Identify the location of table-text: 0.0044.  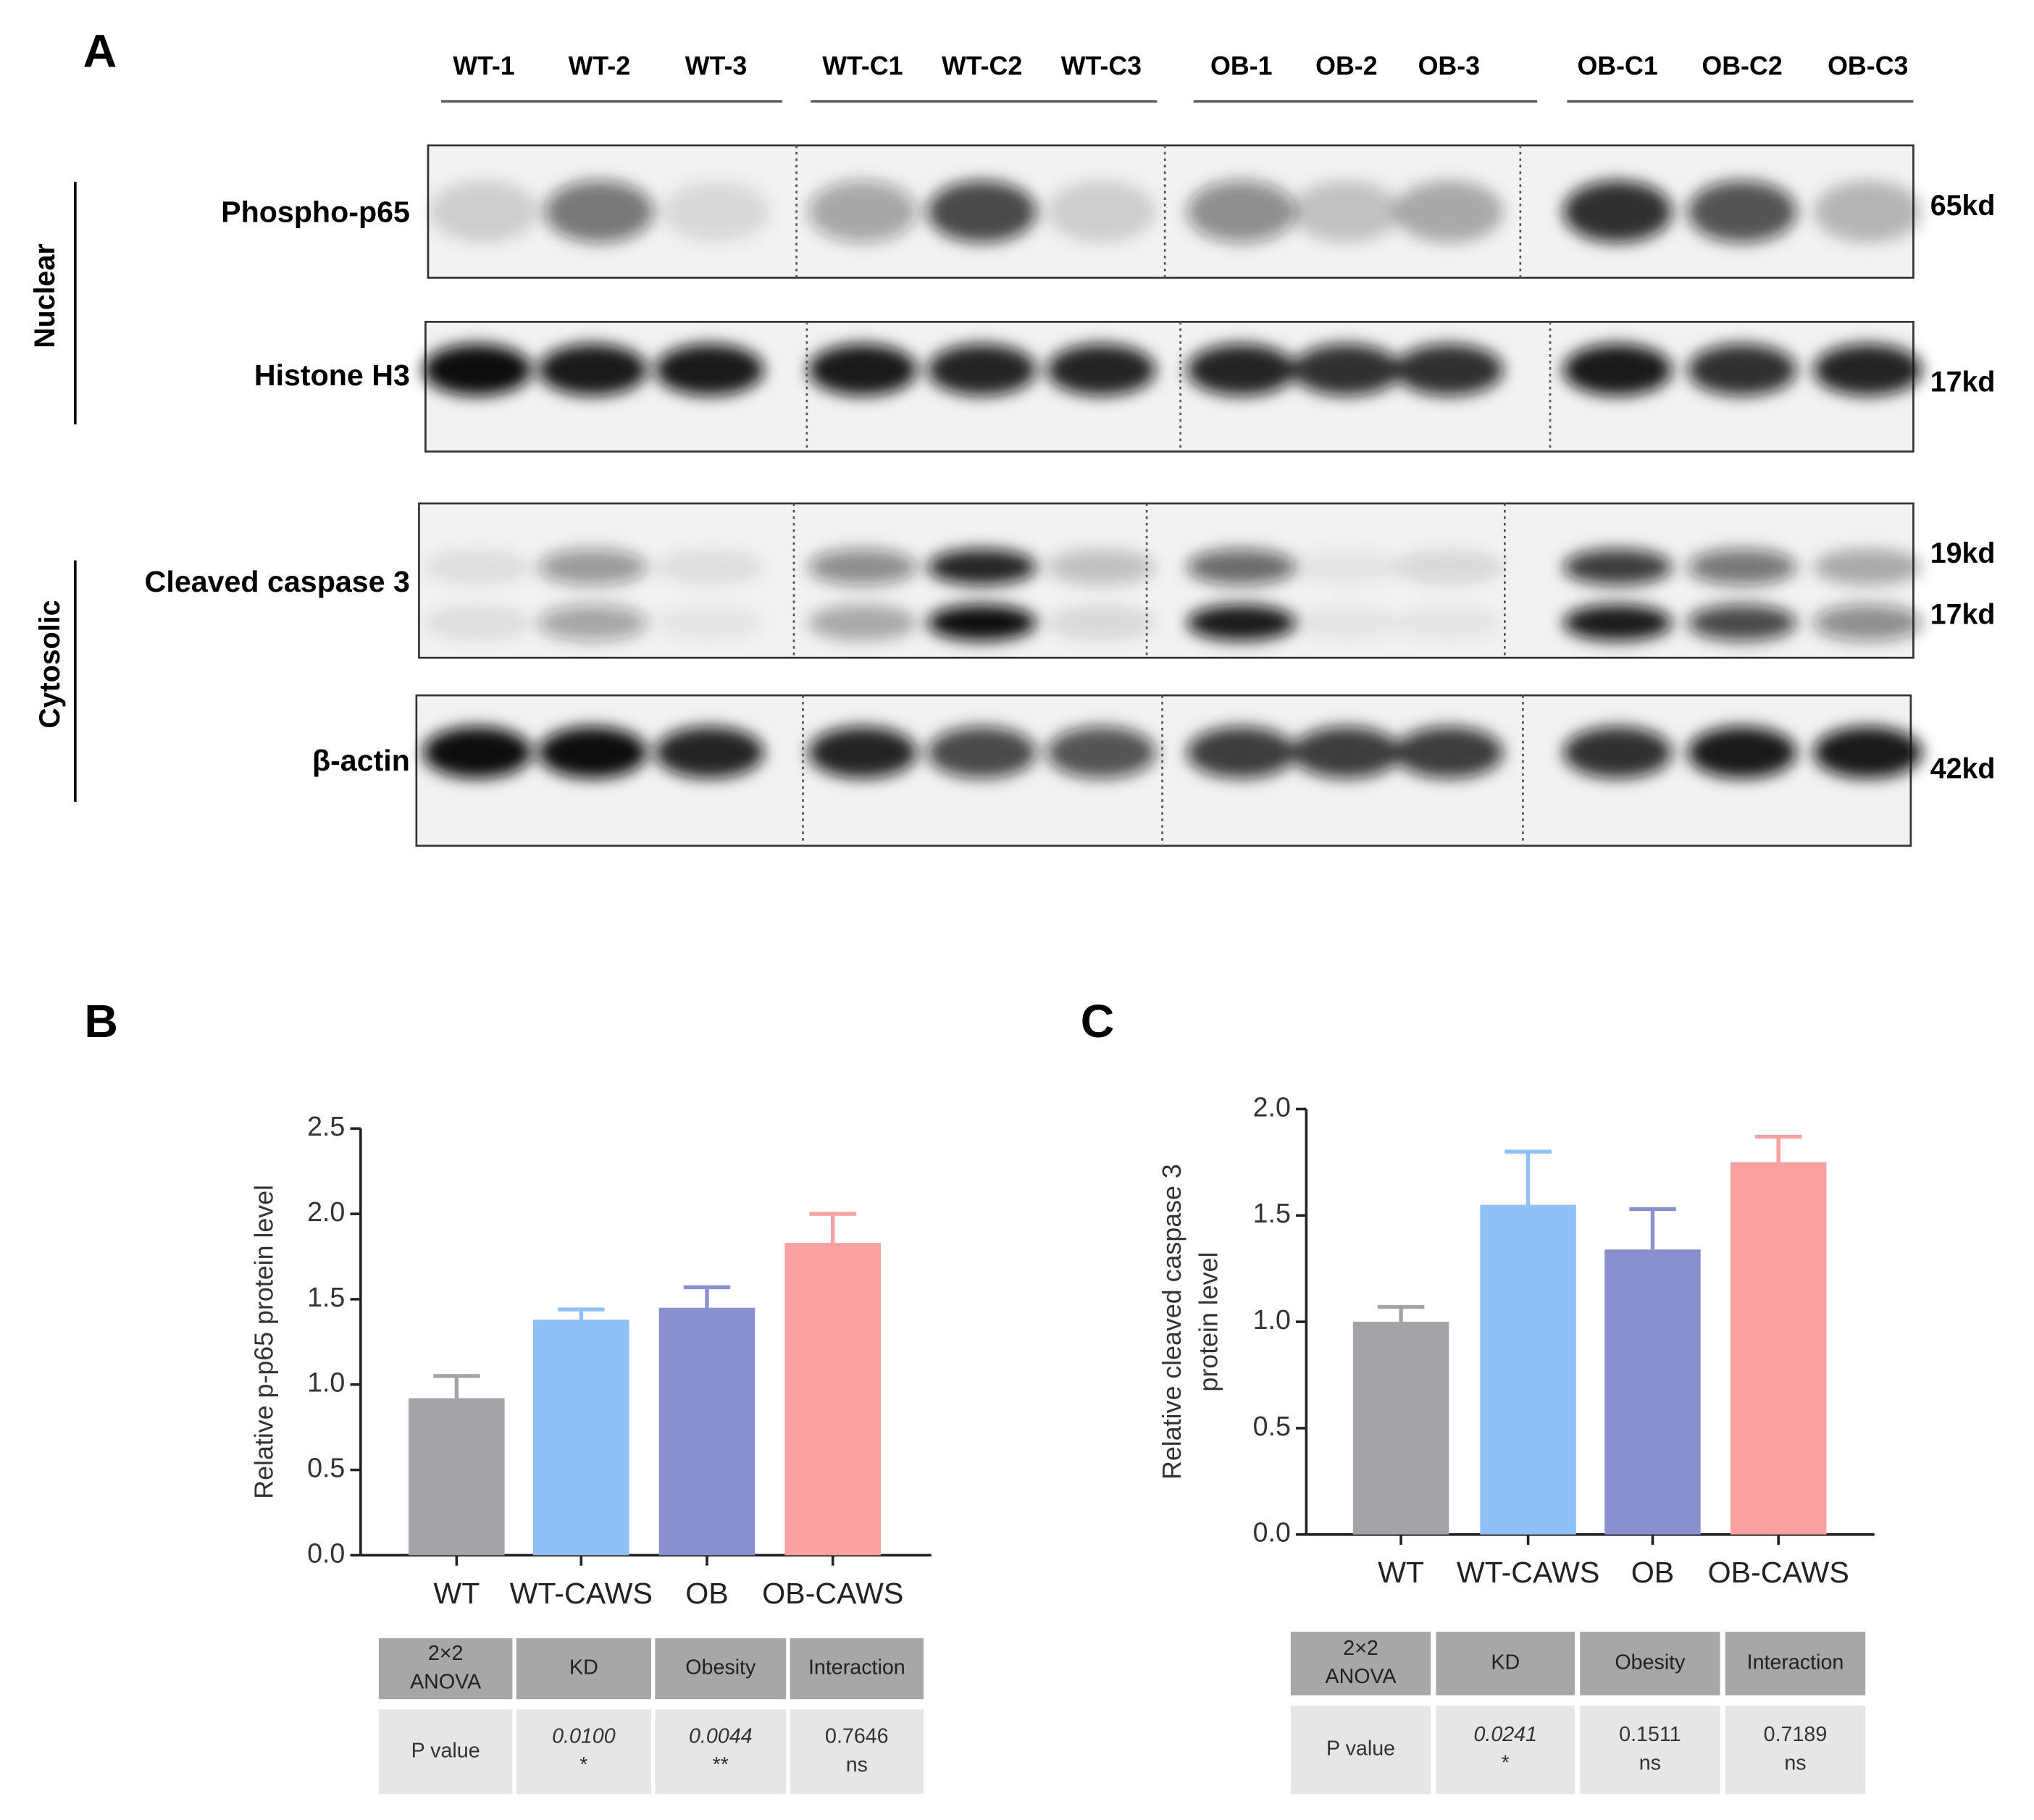
(721, 1736).